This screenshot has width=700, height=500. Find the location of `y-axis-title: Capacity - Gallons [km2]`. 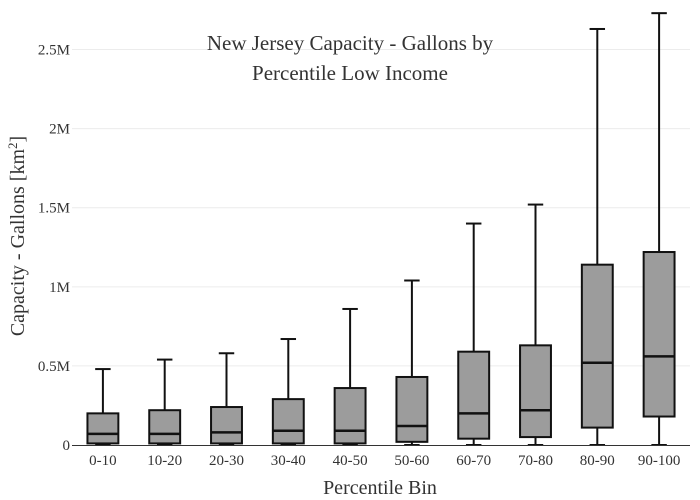

y-axis-title: Capacity - Gallons [km2] is located at coordinates (17, 236).